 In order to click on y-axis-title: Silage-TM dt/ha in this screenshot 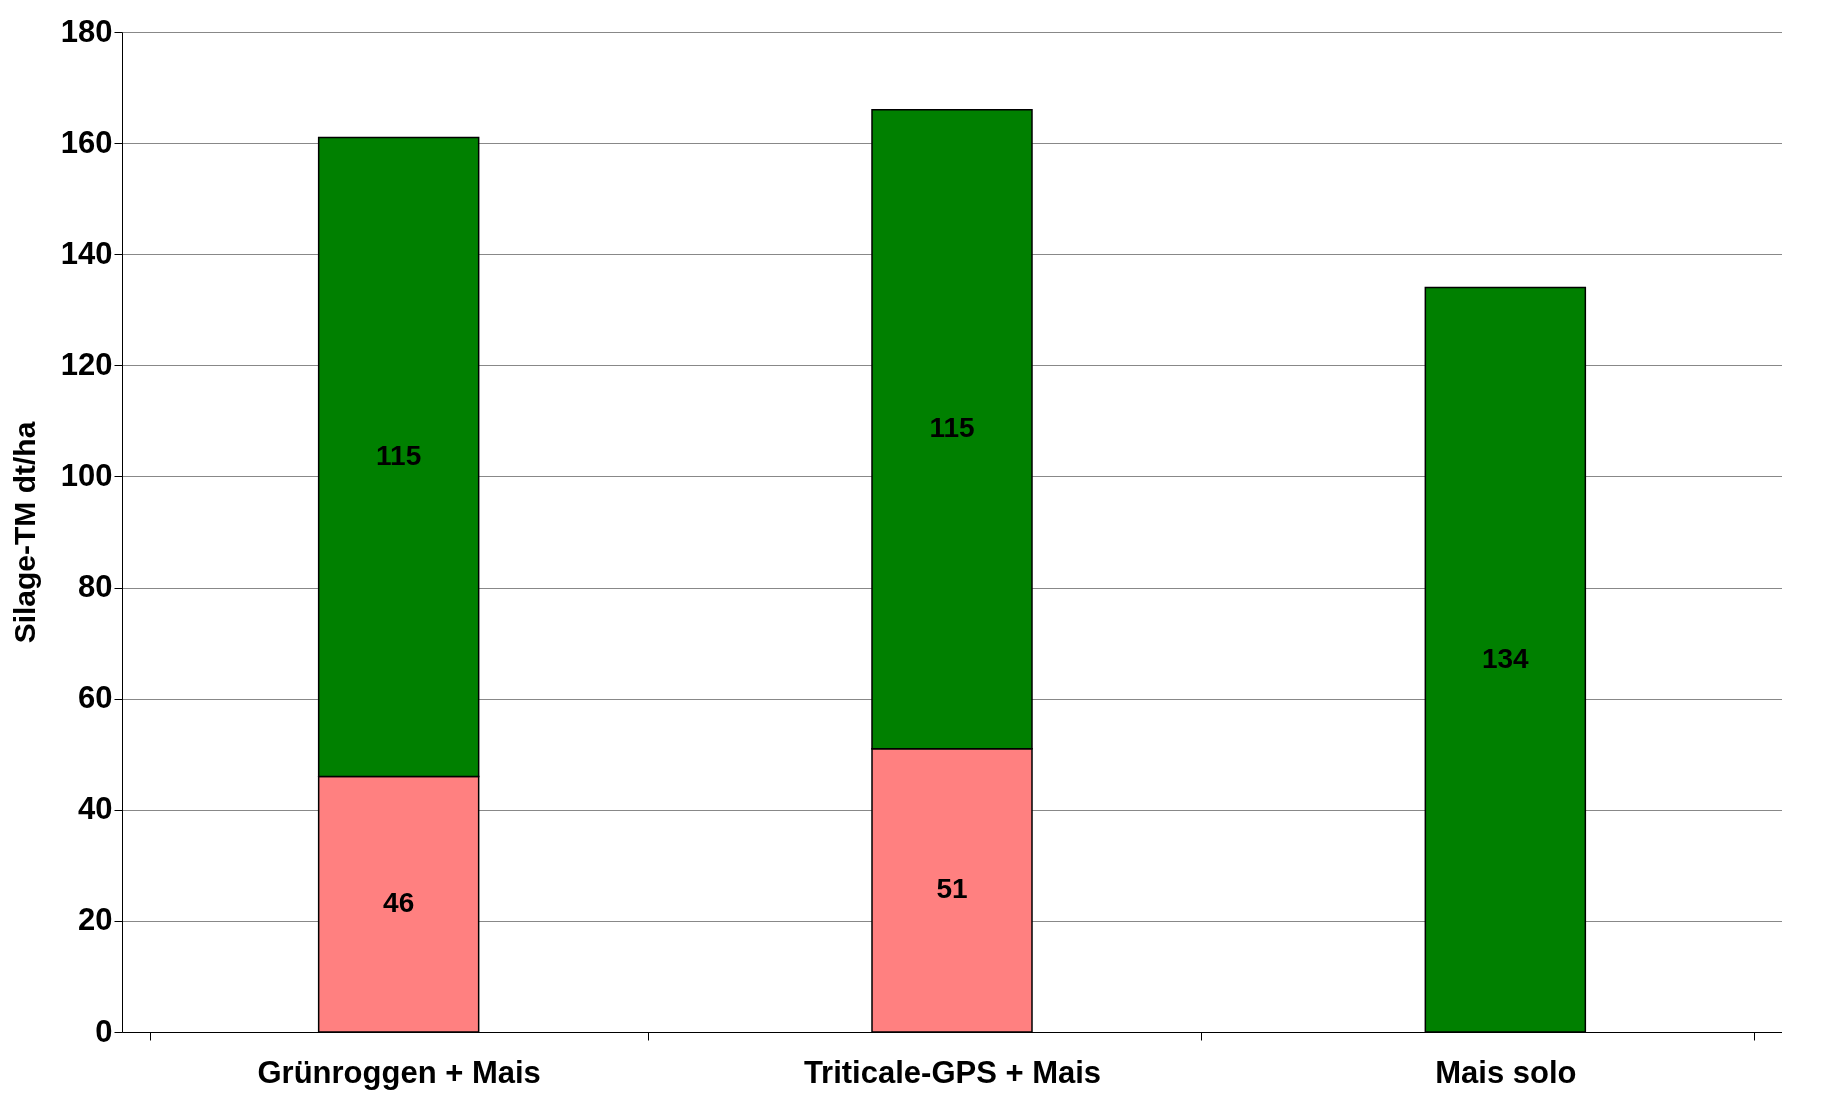, I will do `click(24, 532)`.